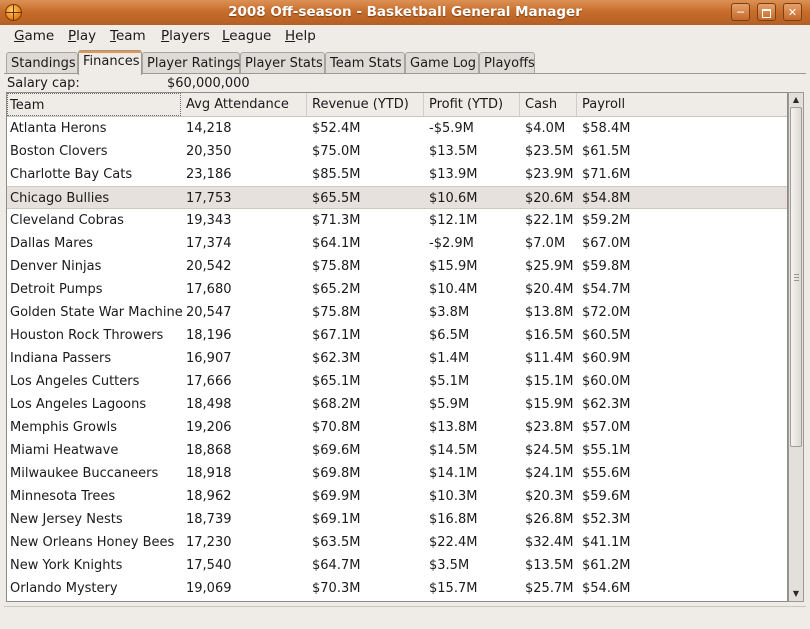 The height and width of the screenshot is (629, 810). I want to click on cell-team: Orlando Mystery, so click(64, 588).